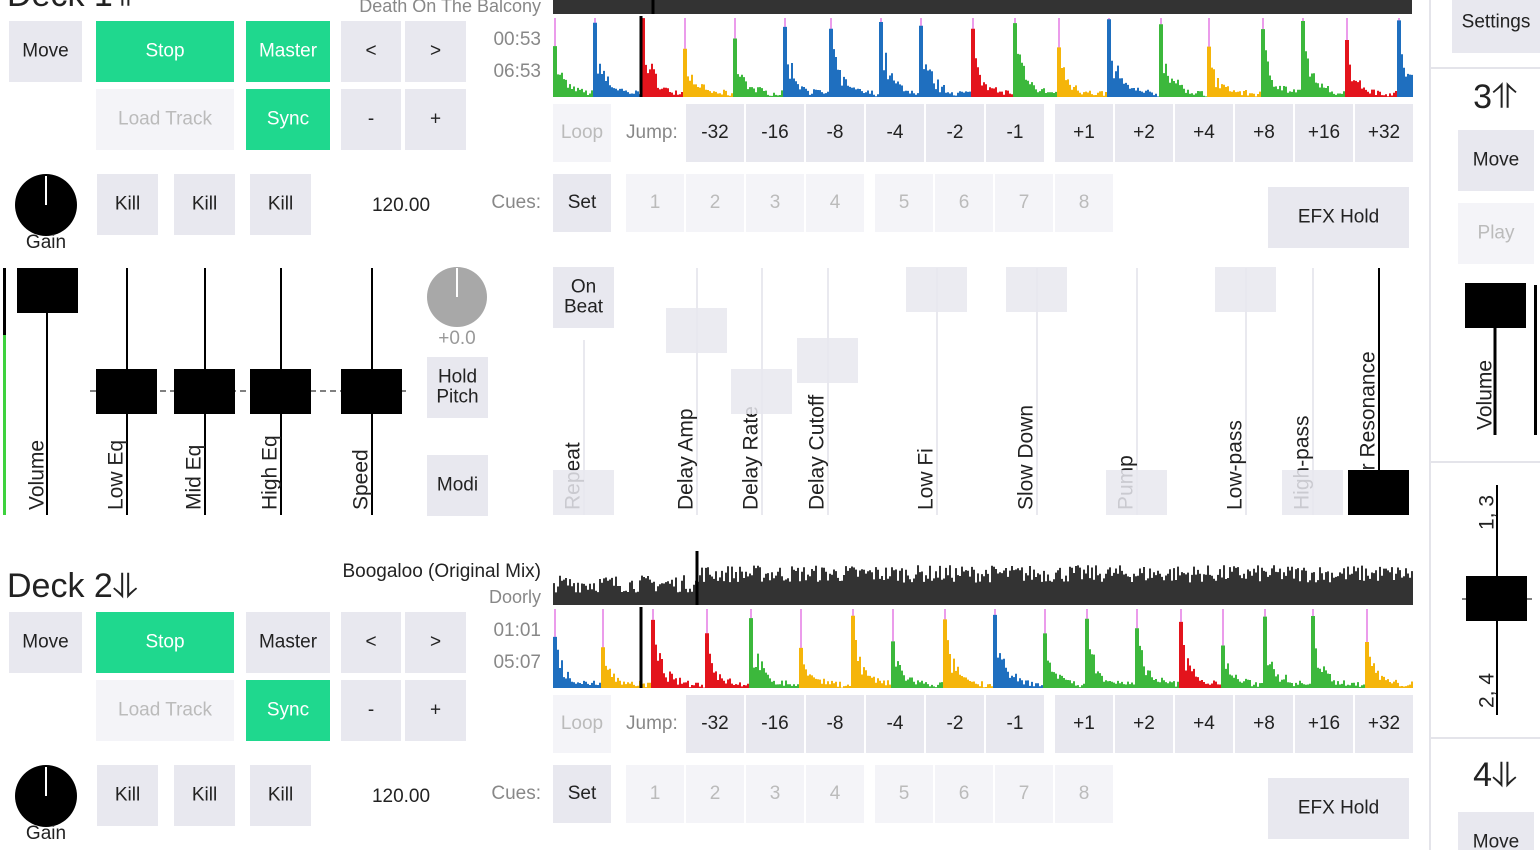  What do you see at coordinates (1496, 233) in the screenshot?
I see `button: Play` at bounding box center [1496, 233].